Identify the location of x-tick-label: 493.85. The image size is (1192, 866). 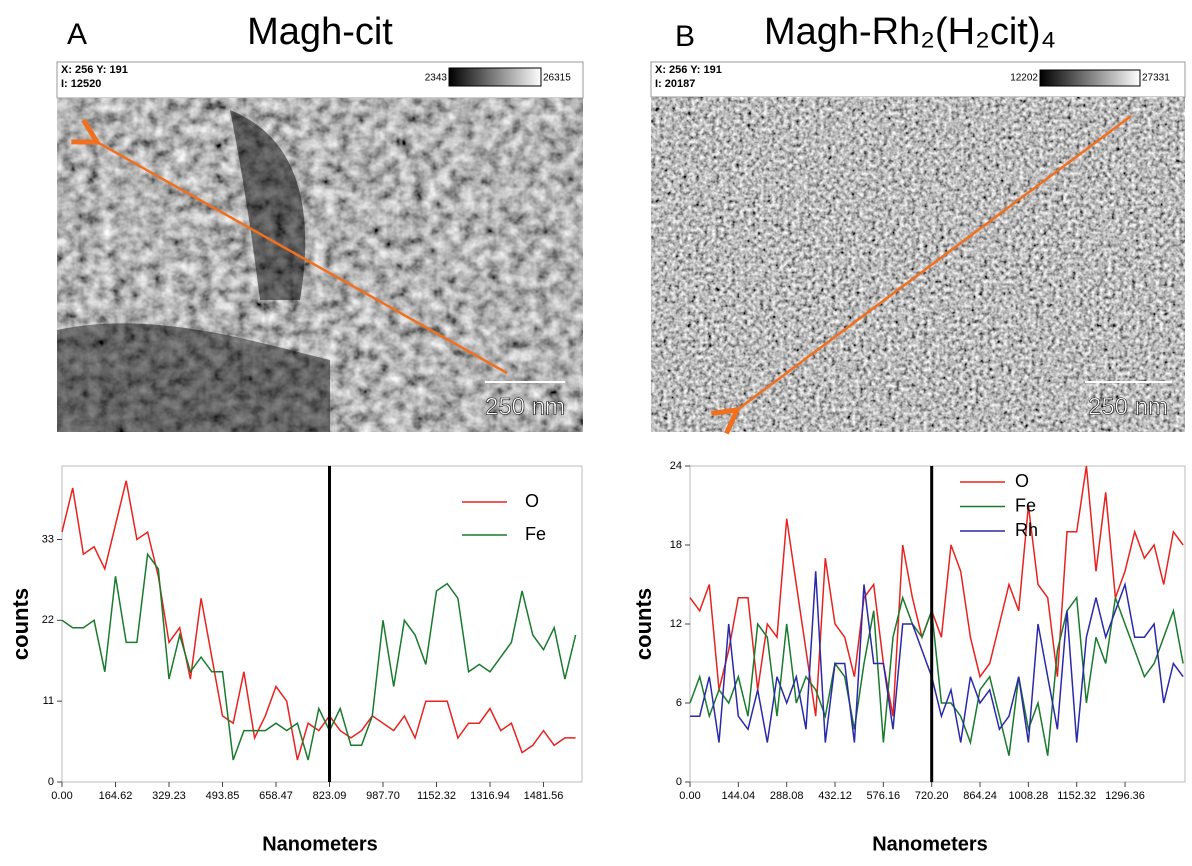
(223, 796).